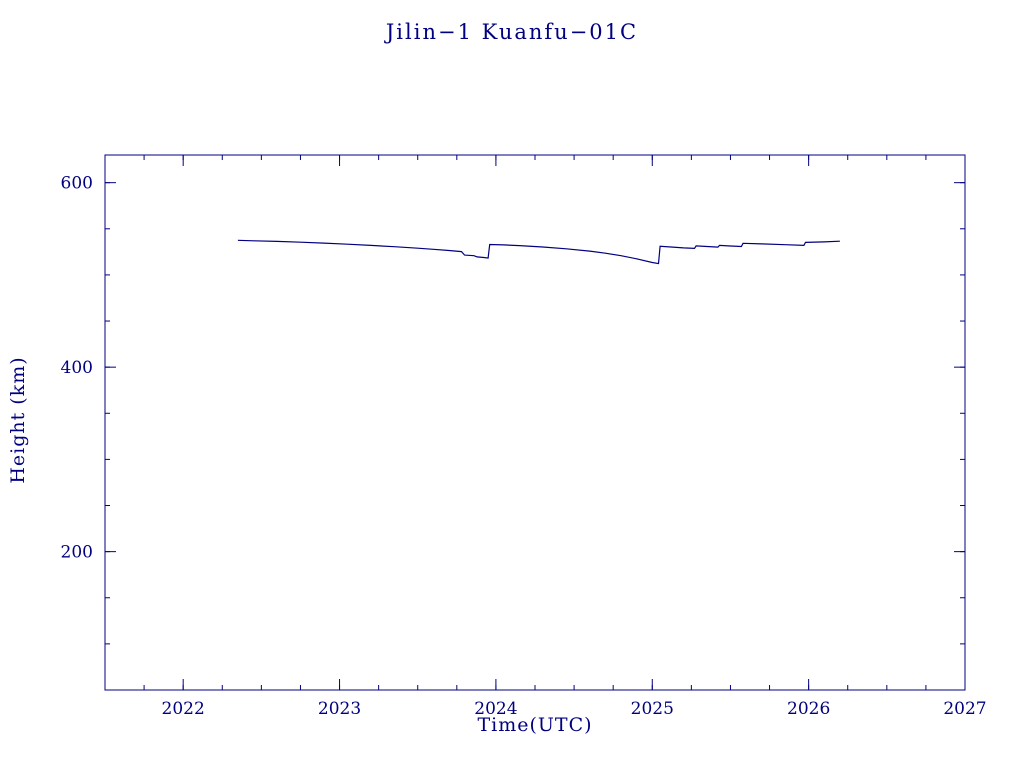 The image size is (1024, 768). Describe the element at coordinates (652, 709) in the screenshot. I see `x-tick-label: 2025` at that location.